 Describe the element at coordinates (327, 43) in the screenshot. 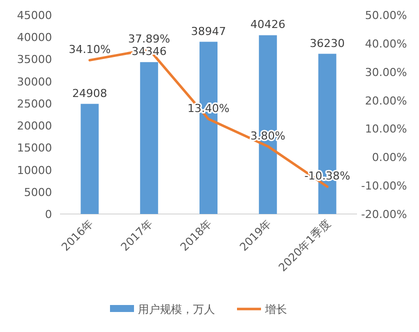

I see `data-label: 36230` at that location.